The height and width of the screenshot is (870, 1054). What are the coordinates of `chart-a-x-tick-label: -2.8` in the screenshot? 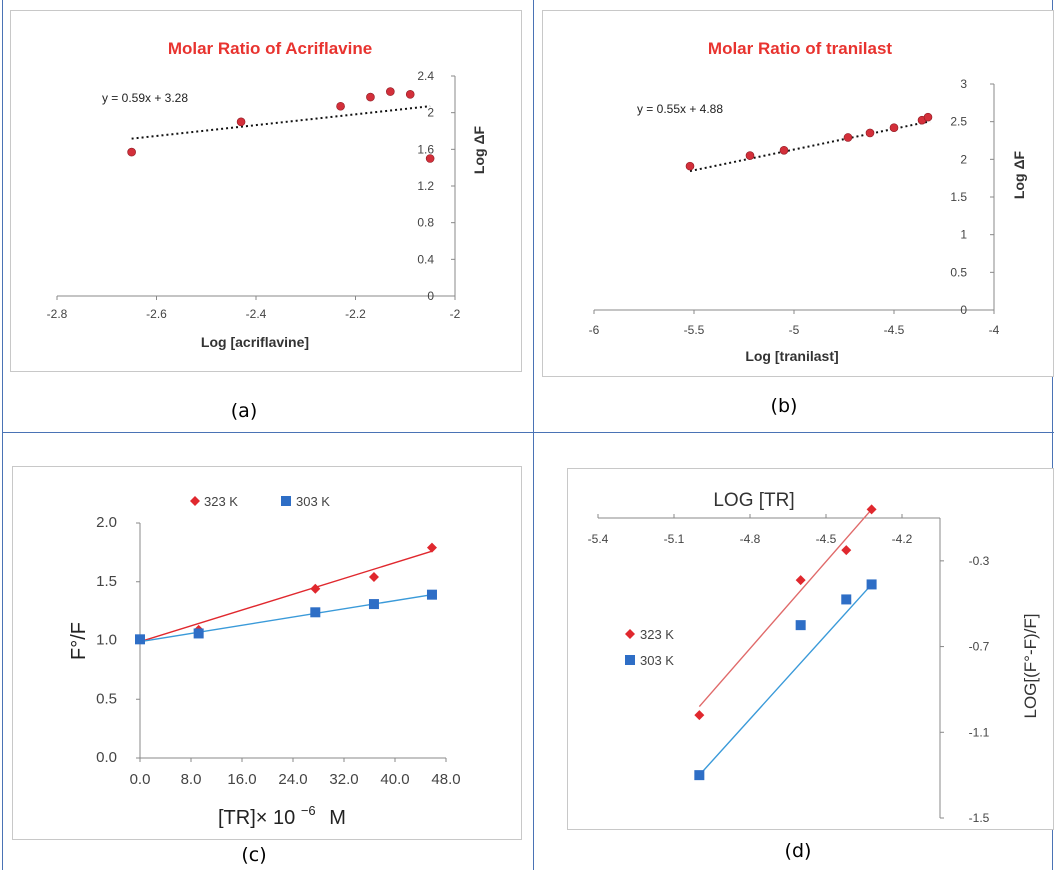 It's located at (57, 314).